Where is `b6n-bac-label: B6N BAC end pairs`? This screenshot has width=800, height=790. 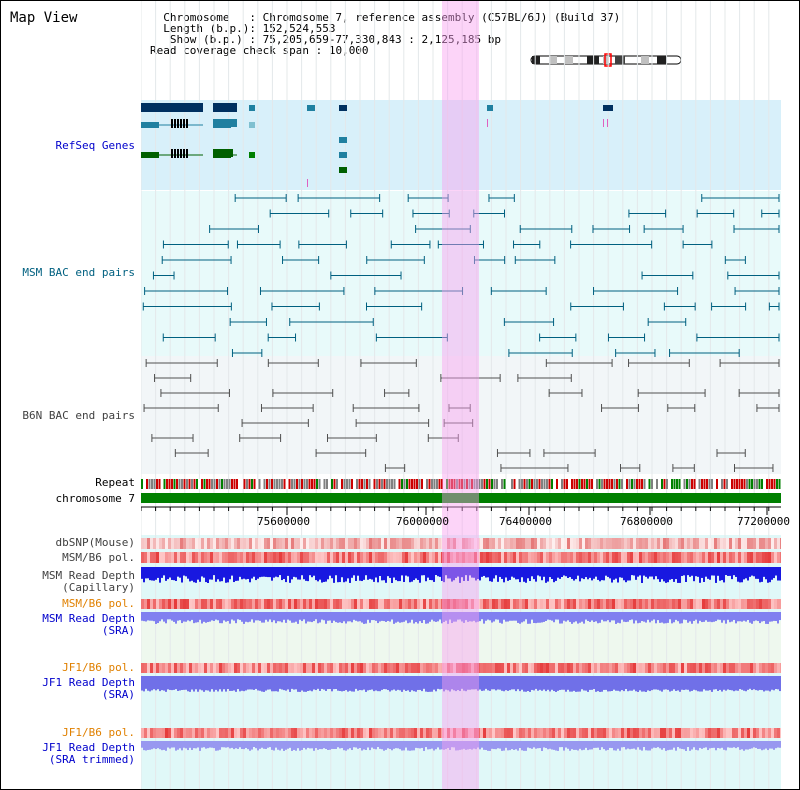 b6n-bac-label: B6N BAC end pairs is located at coordinates (78, 415).